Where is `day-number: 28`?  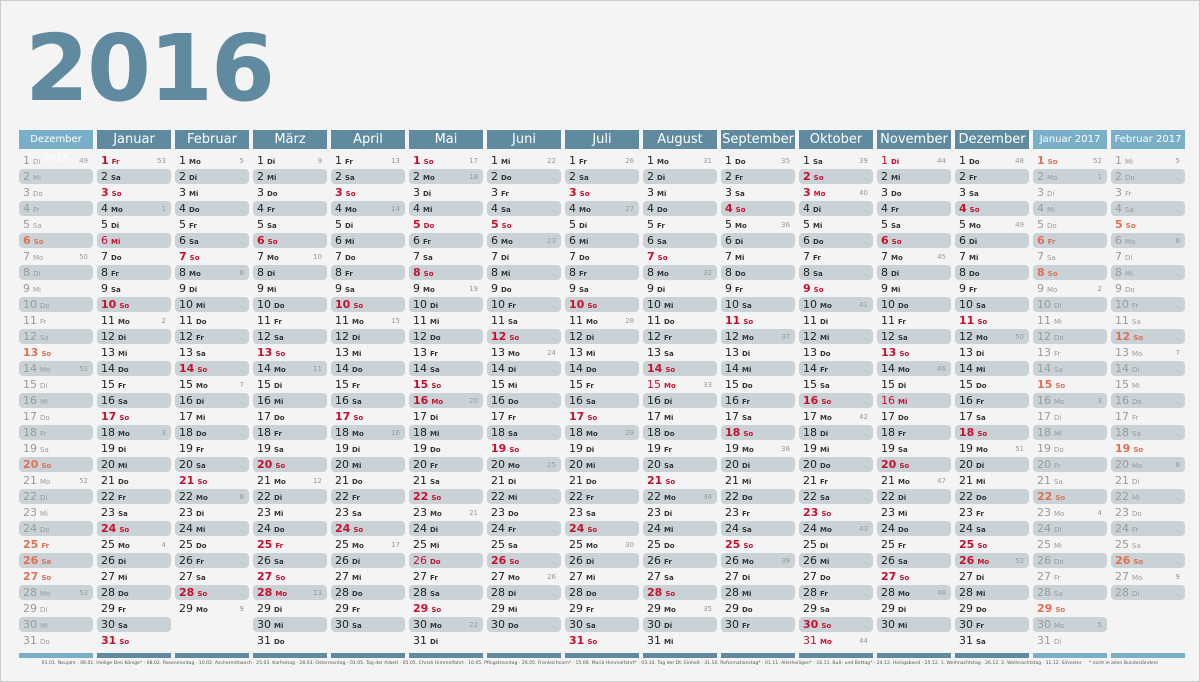 day-number: 28 is located at coordinates (187, 592).